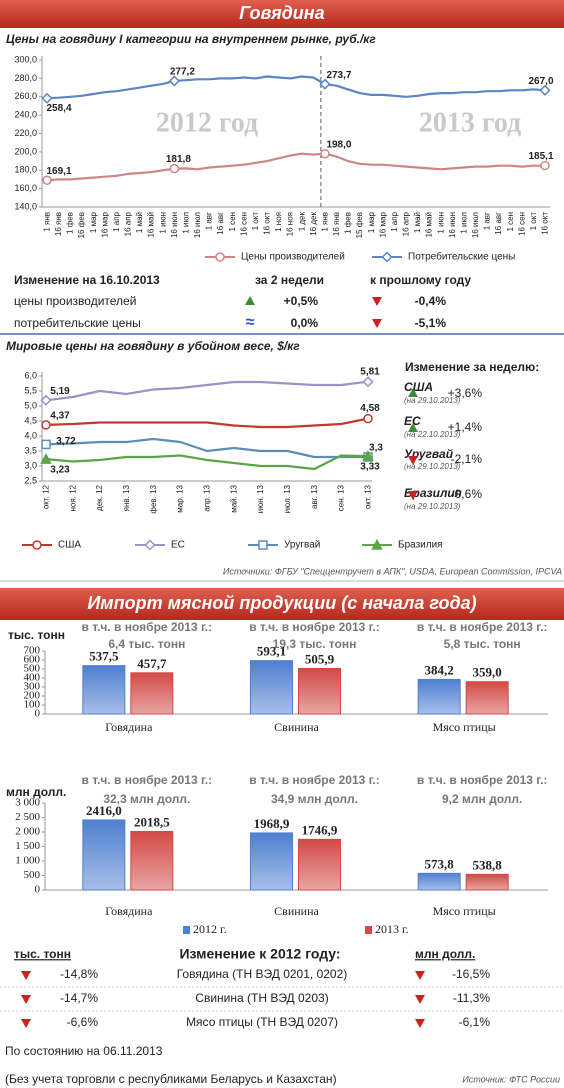 This screenshot has width=564, height=1088. Describe the element at coordinates (261, 998) in the screenshot. I see `table-label: Свинина (ТН ВЭД 0203)` at that location.